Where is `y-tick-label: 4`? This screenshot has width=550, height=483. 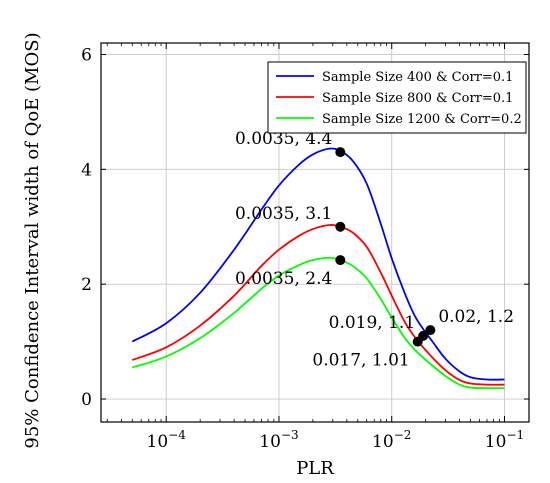
y-tick-label: 4 is located at coordinates (86, 170).